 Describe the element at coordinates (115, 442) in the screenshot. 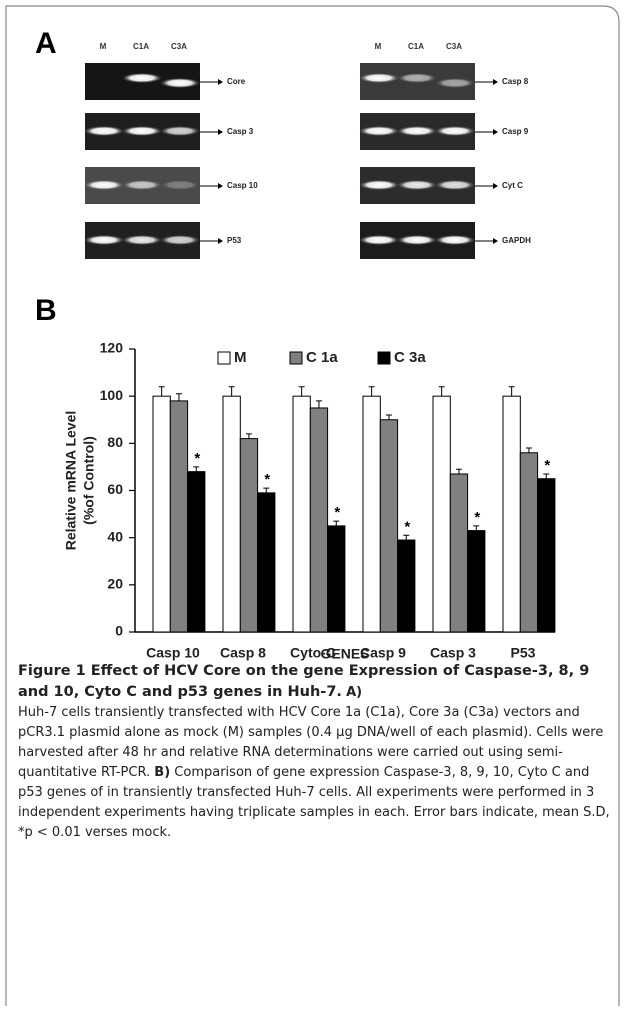

I see `y-tick-label: 80` at that location.